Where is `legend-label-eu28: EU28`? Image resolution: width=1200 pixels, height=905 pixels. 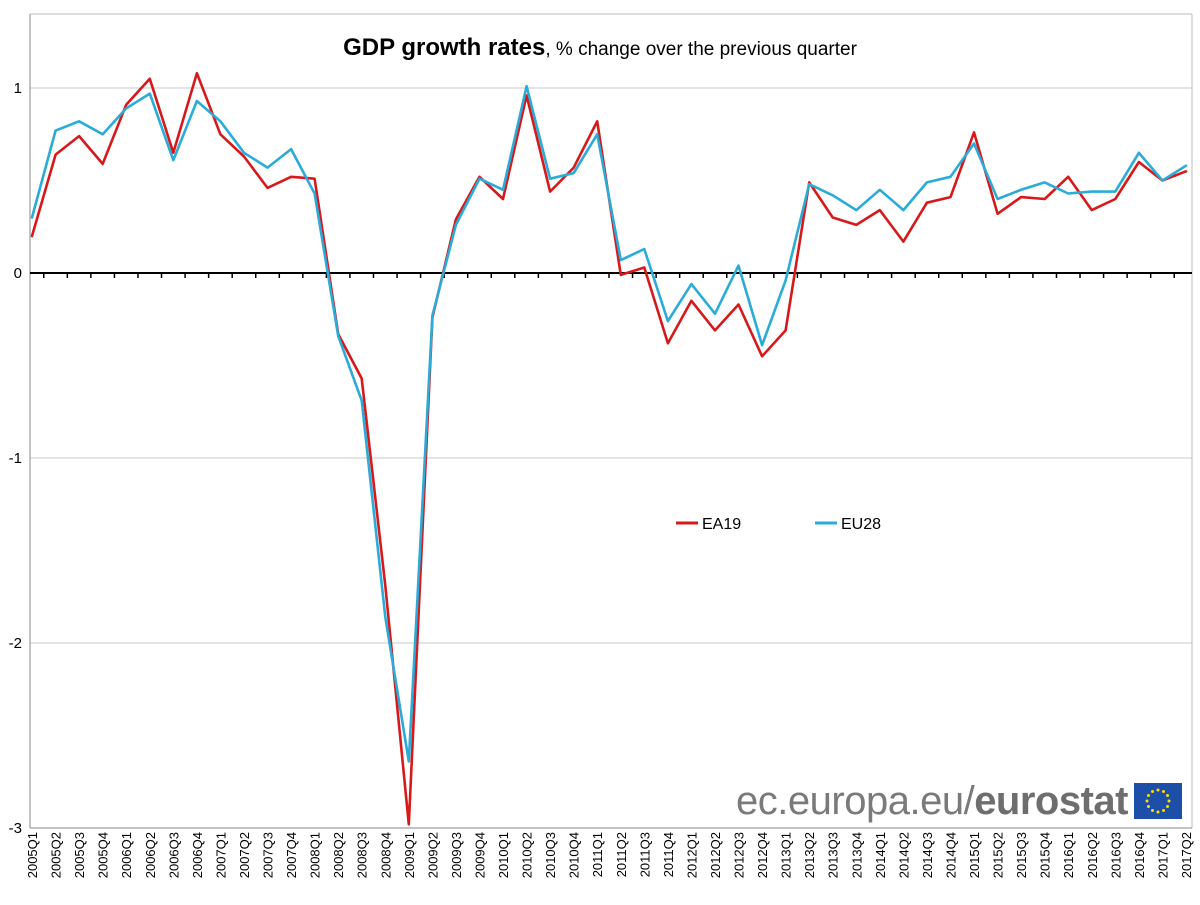
legend-label-eu28: EU28 is located at coordinates (861, 524).